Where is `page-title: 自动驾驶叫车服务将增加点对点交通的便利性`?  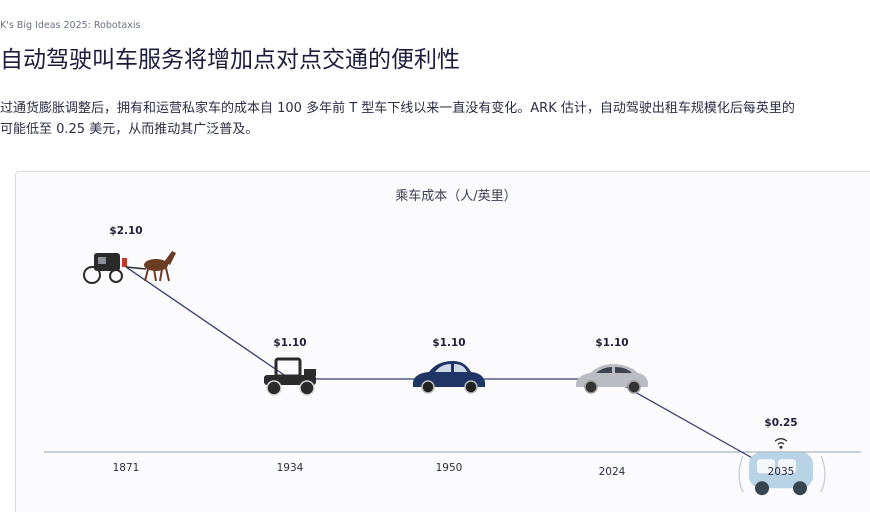
page-title: 自动驾驶叫车服务将增加点对点交通的便利性 is located at coordinates (230, 60).